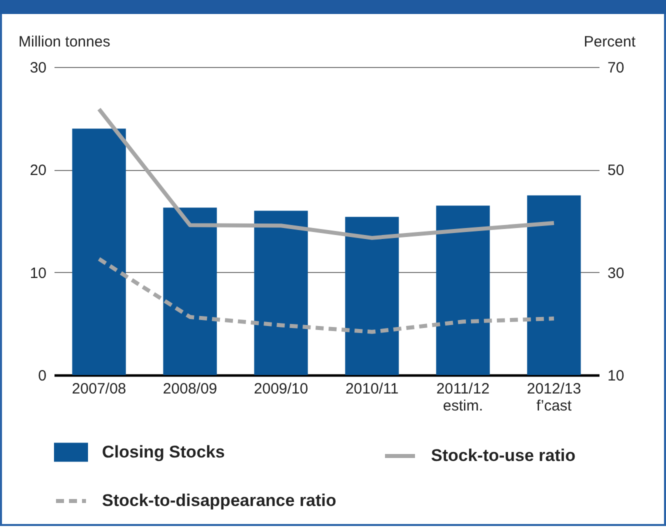 The width and height of the screenshot is (666, 528). What do you see at coordinates (616, 68) in the screenshot?
I see `y2-tick-label: 70` at bounding box center [616, 68].